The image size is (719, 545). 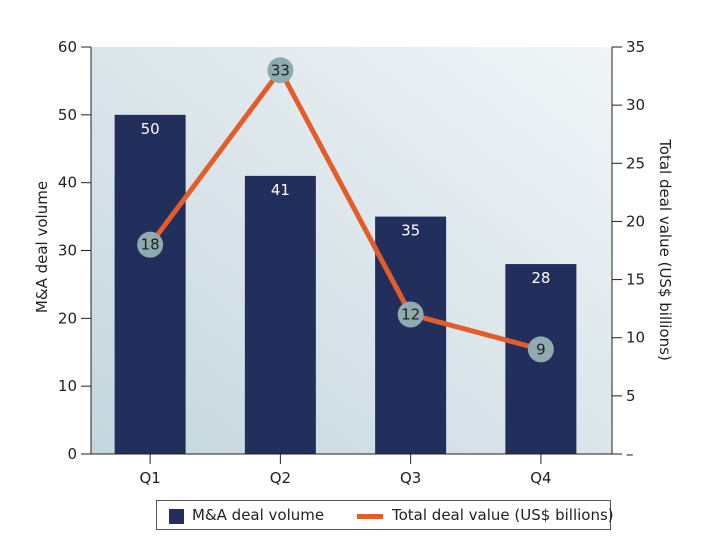 What do you see at coordinates (258, 515) in the screenshot?
I see `legend-label-volume: M&A deal volume` at bounding box center [258, 515].